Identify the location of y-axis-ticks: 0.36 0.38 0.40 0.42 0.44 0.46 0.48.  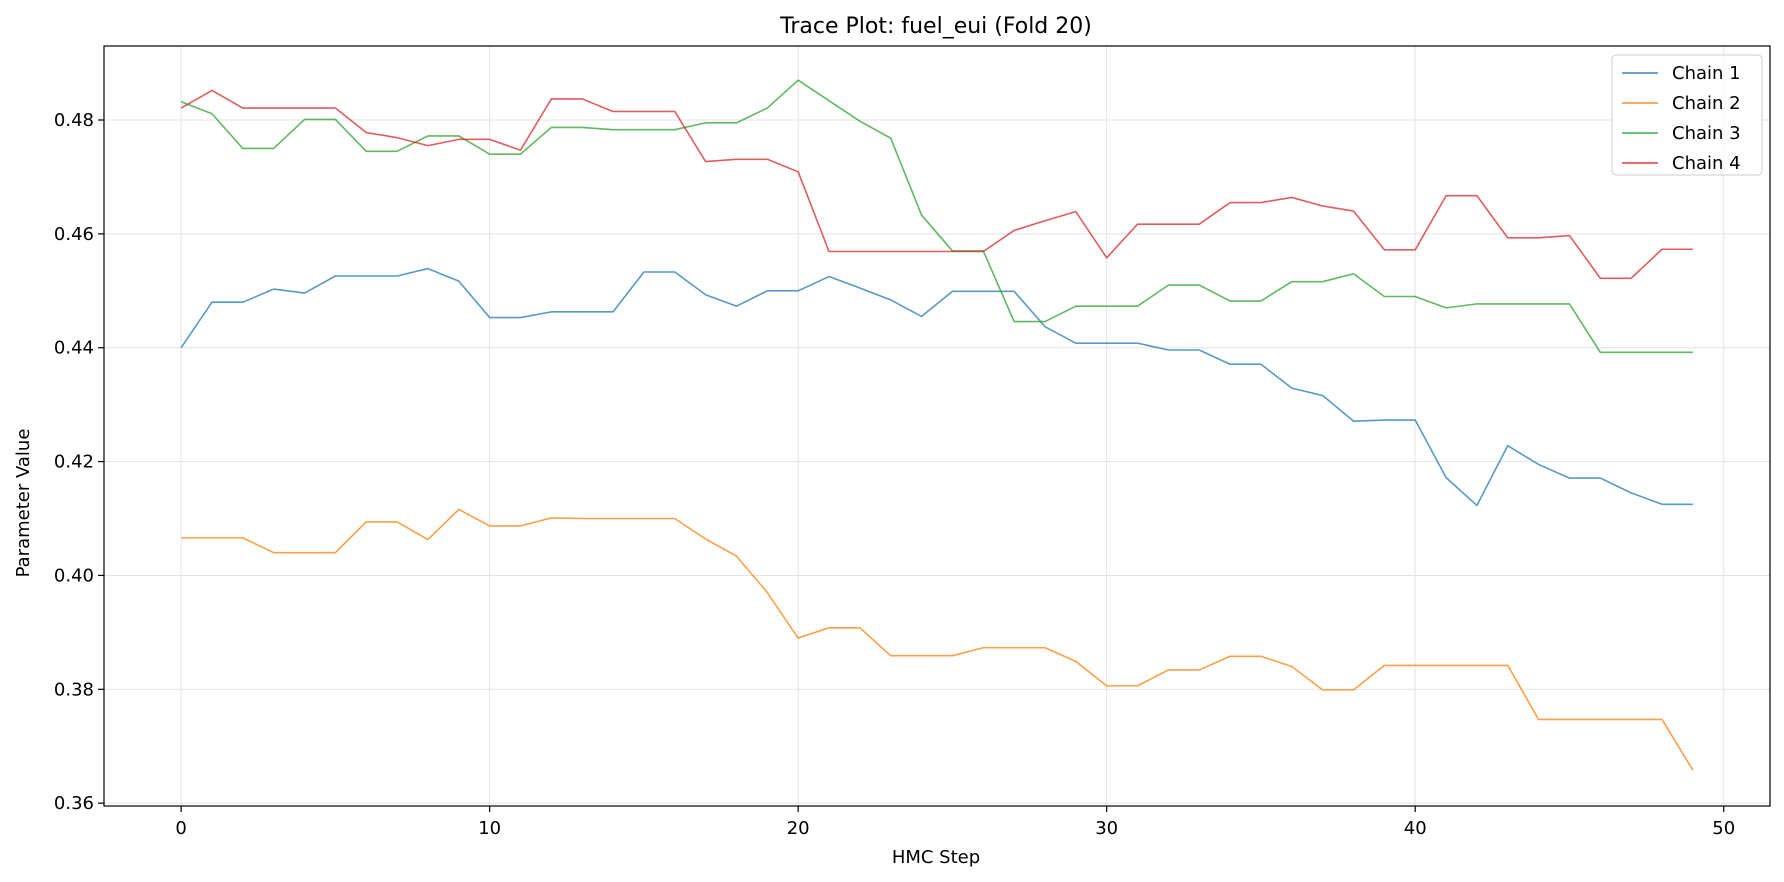
(79, 462).